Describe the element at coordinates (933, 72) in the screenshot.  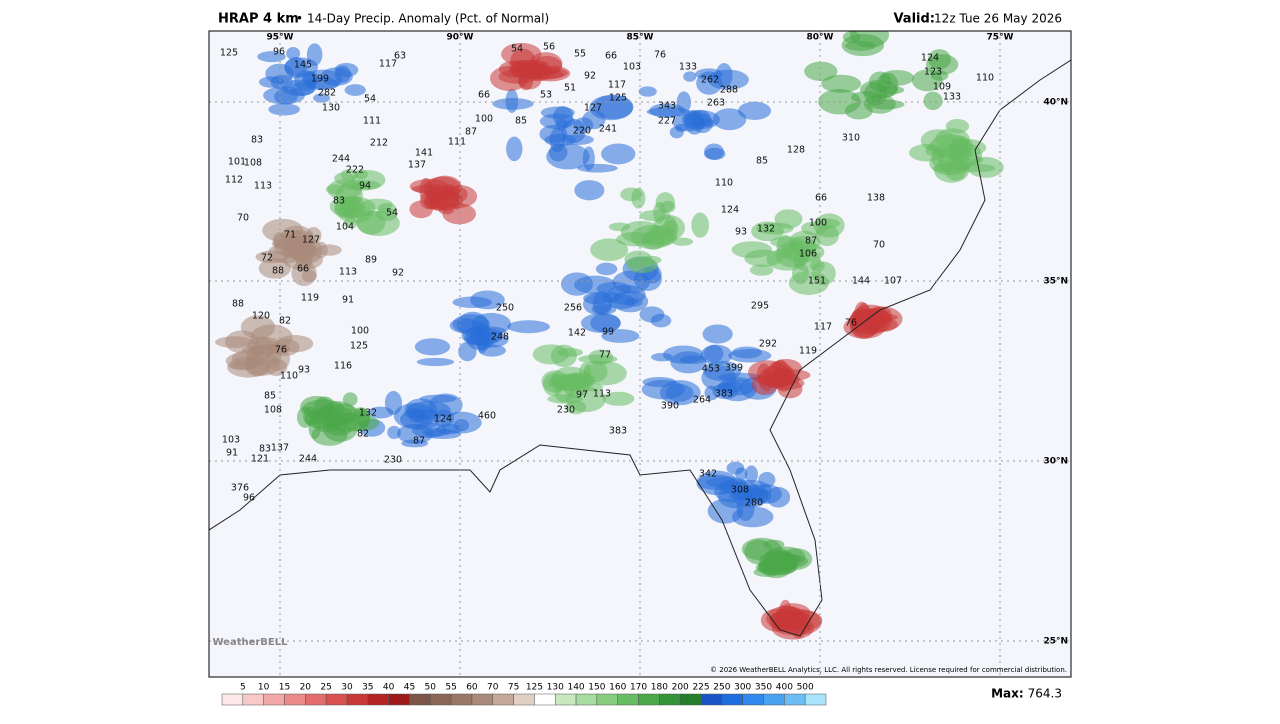
I see `anomaly-value: 123` at that location.